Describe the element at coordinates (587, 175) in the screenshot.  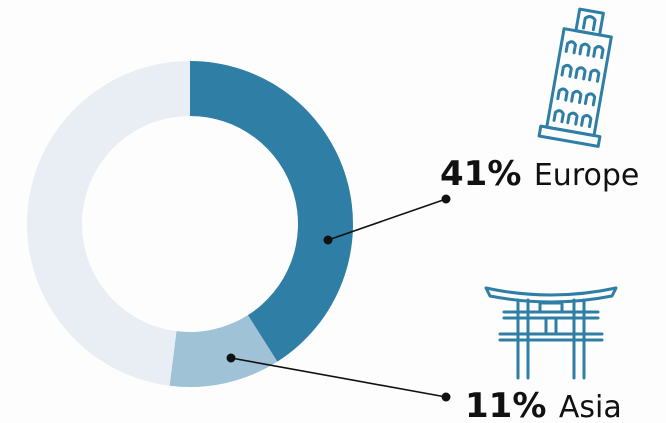
I see `europe-region: Europe` at that location.